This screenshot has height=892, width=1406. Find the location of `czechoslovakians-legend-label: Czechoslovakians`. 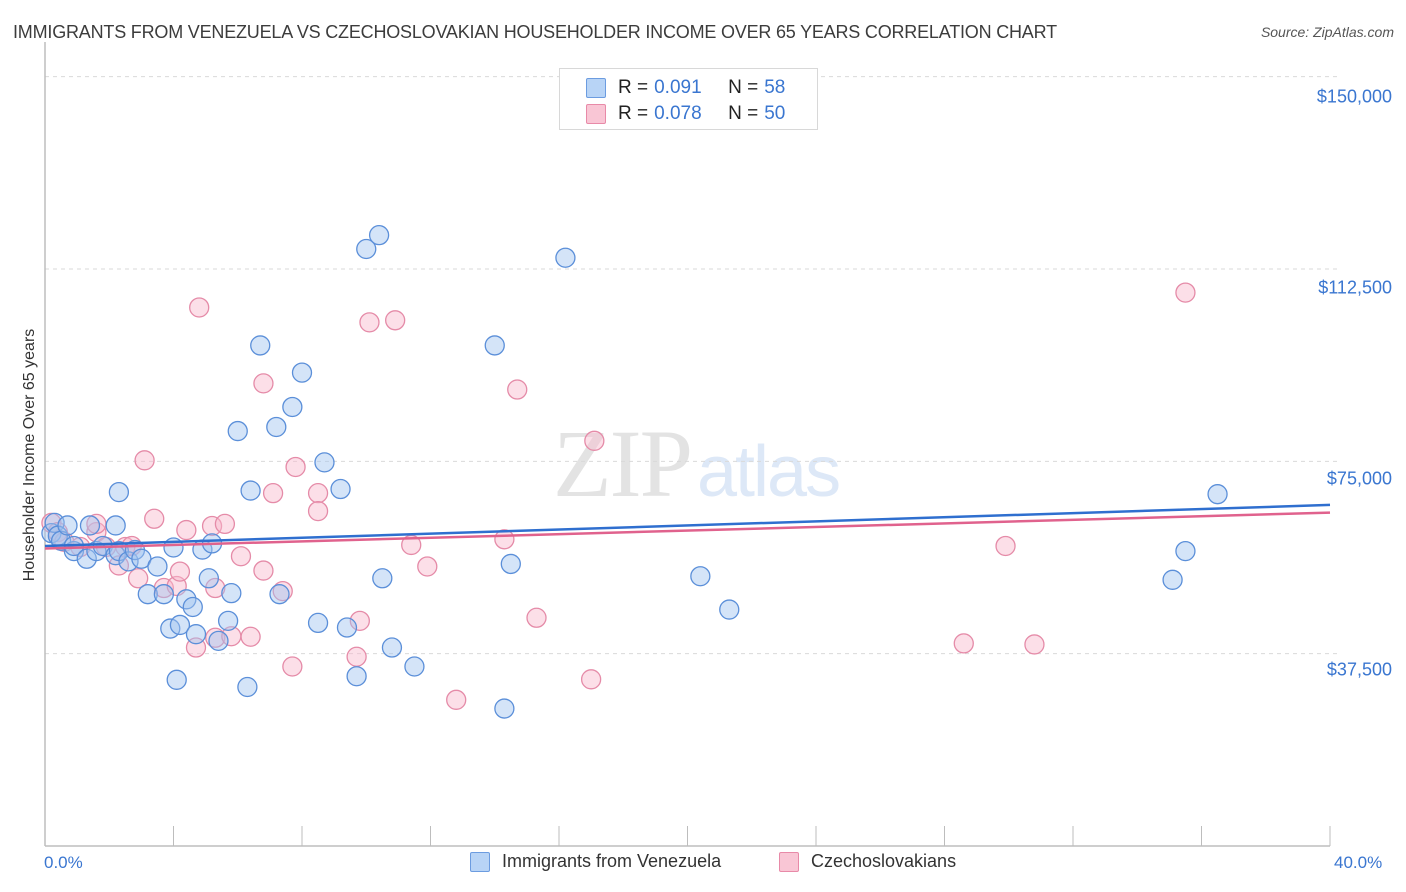

czechoslovakians-legend-label: Czechoslovakians is located at coordinates (884, 861).